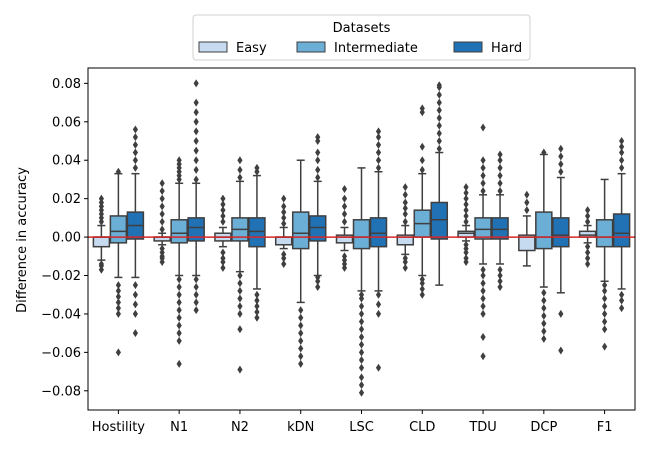  I want to click on y-tick-label: 0.00, so click(66, 238).